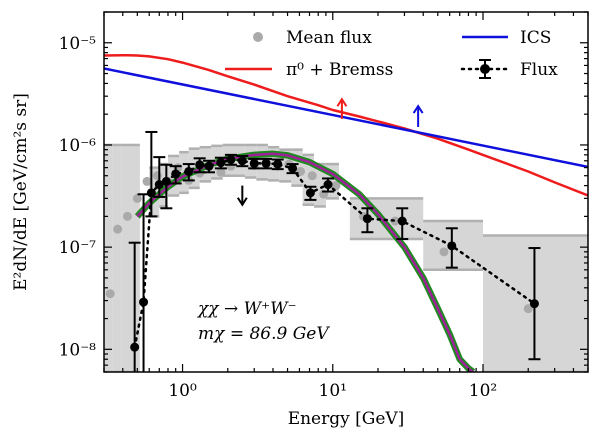 This screenshot has height=442, width=600. What do you see at coordinates (346, 419) in the screenshot?
I see `x-axis-title: Energy [GeV]` at bounding box center [346, 419].